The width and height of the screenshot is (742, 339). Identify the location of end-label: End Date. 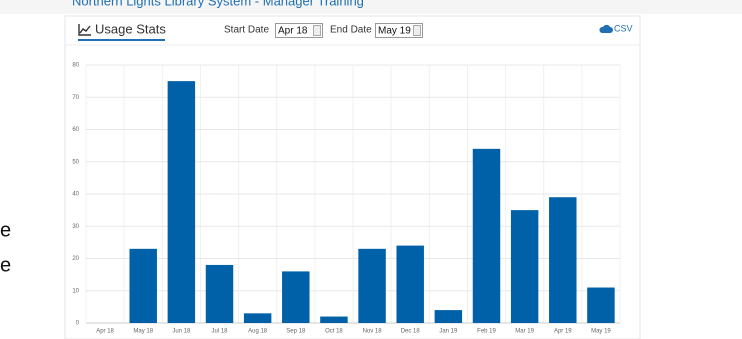
(351, 30).